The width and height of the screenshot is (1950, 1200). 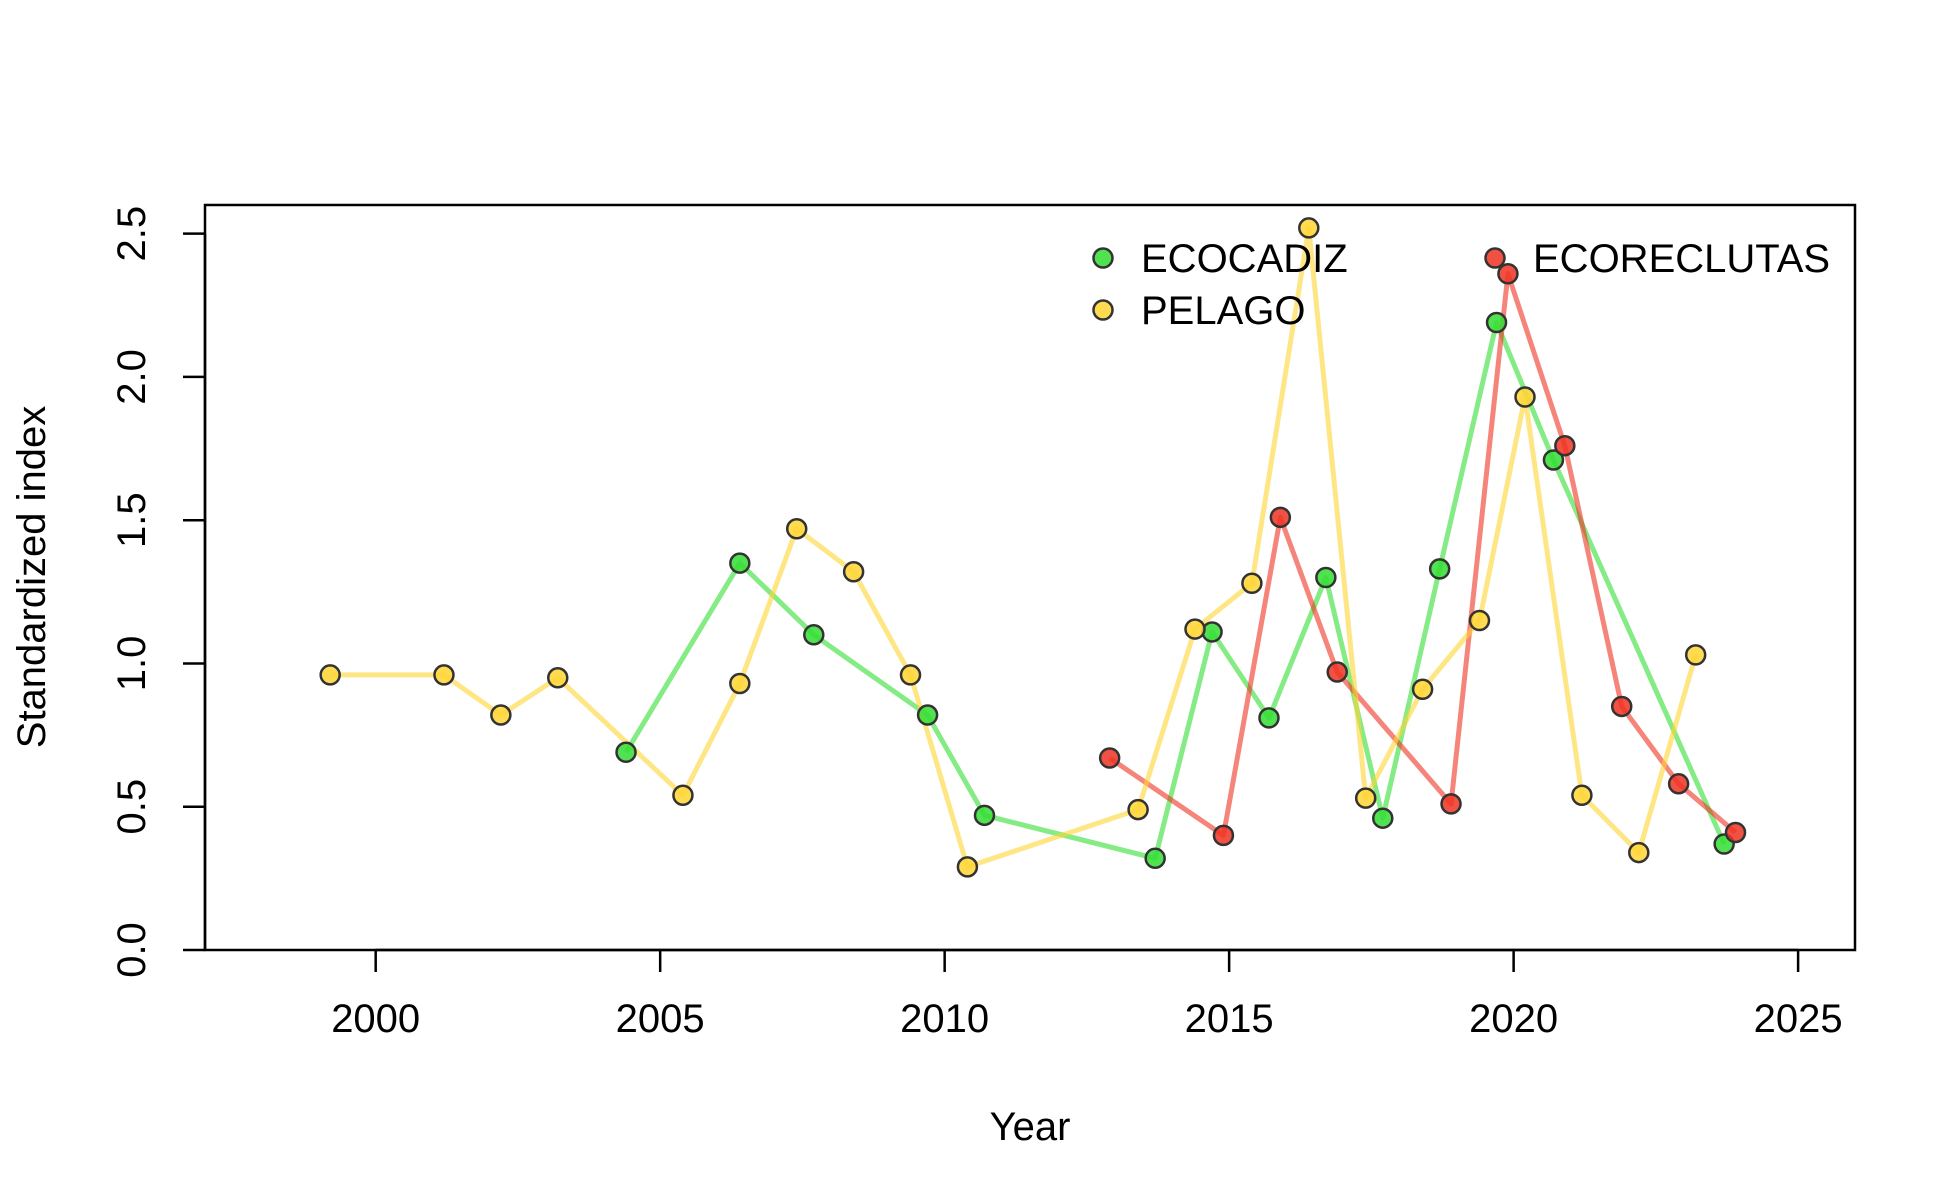 What do you see at coordinates (1495, 258) in the screenshot?
I see `legend-marker-ecoreclutas` at bounding box center [1495, 258].